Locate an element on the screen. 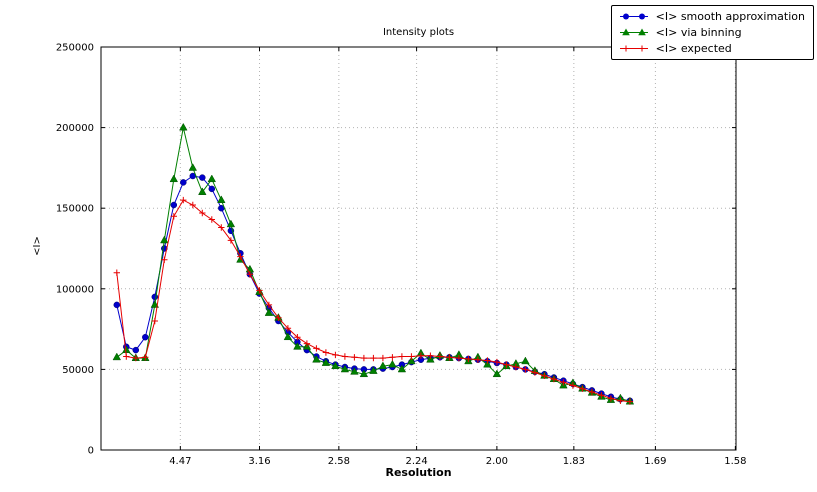  legend-sample-circle-icon is located at coordinates (633, 16).